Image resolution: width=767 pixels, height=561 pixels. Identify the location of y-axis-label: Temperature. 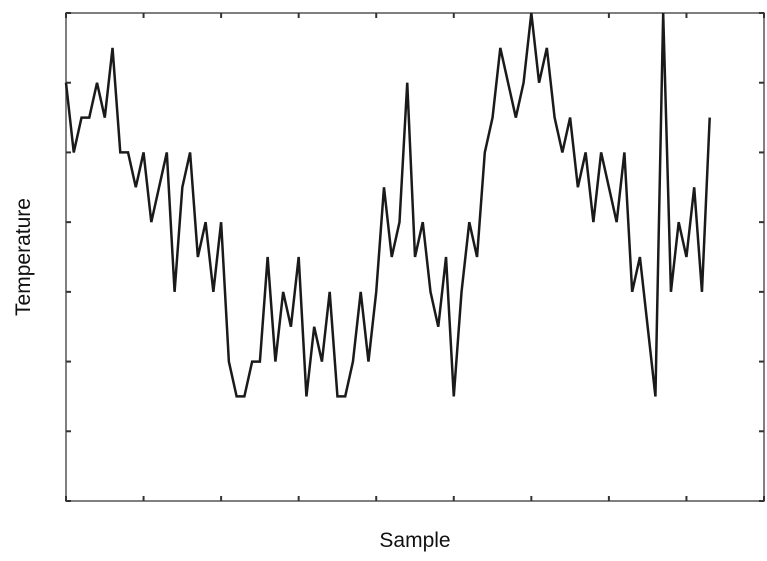
(23, 257).